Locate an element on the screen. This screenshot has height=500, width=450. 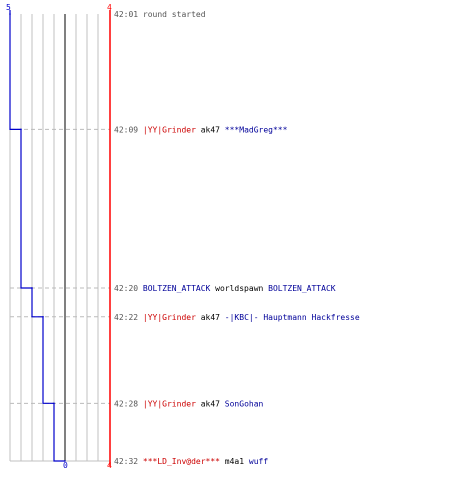
event-red-text: ***LD_Inv@der*** is located at coordinates (181, 461).